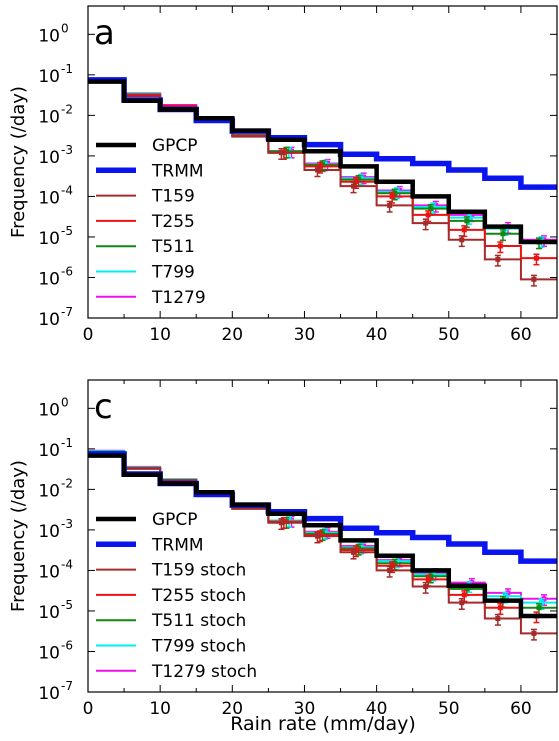  I want to click on legend-item: T1279, so click(151, 298).